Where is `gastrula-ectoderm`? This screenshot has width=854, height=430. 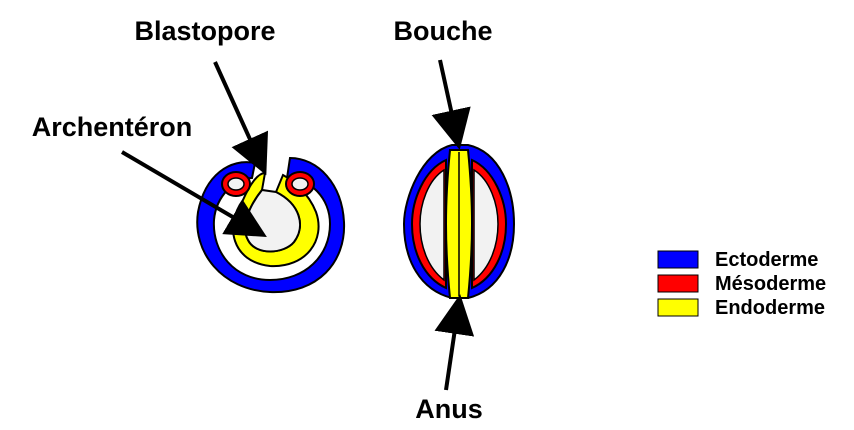 gastrula-ectoderm is located at coordinates (271, 225).